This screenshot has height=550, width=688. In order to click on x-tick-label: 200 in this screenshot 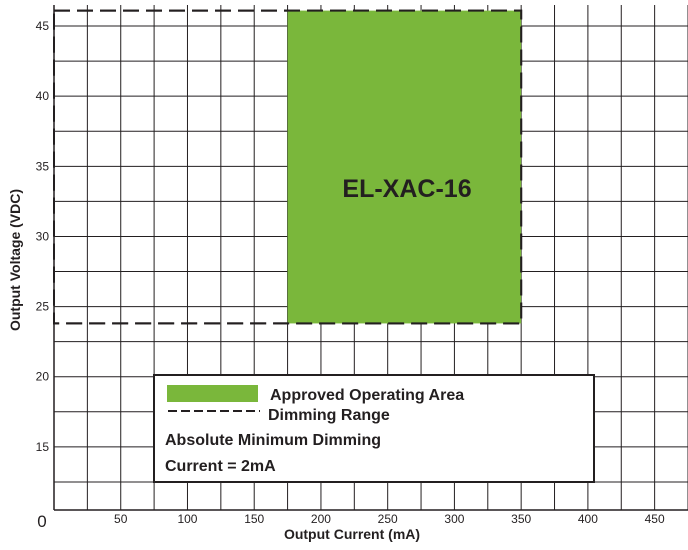, I will do `click(321, 519)`.